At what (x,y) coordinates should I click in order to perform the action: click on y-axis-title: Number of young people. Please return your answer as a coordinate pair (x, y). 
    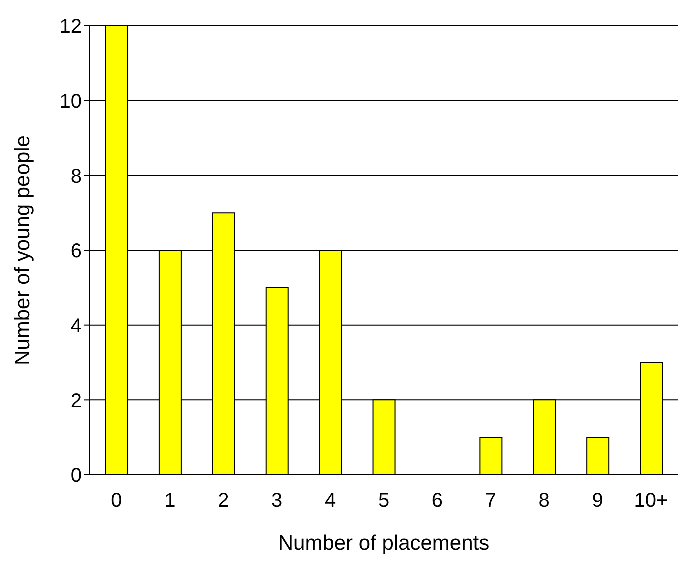
    Looking at the image, I should click on (22, 251).